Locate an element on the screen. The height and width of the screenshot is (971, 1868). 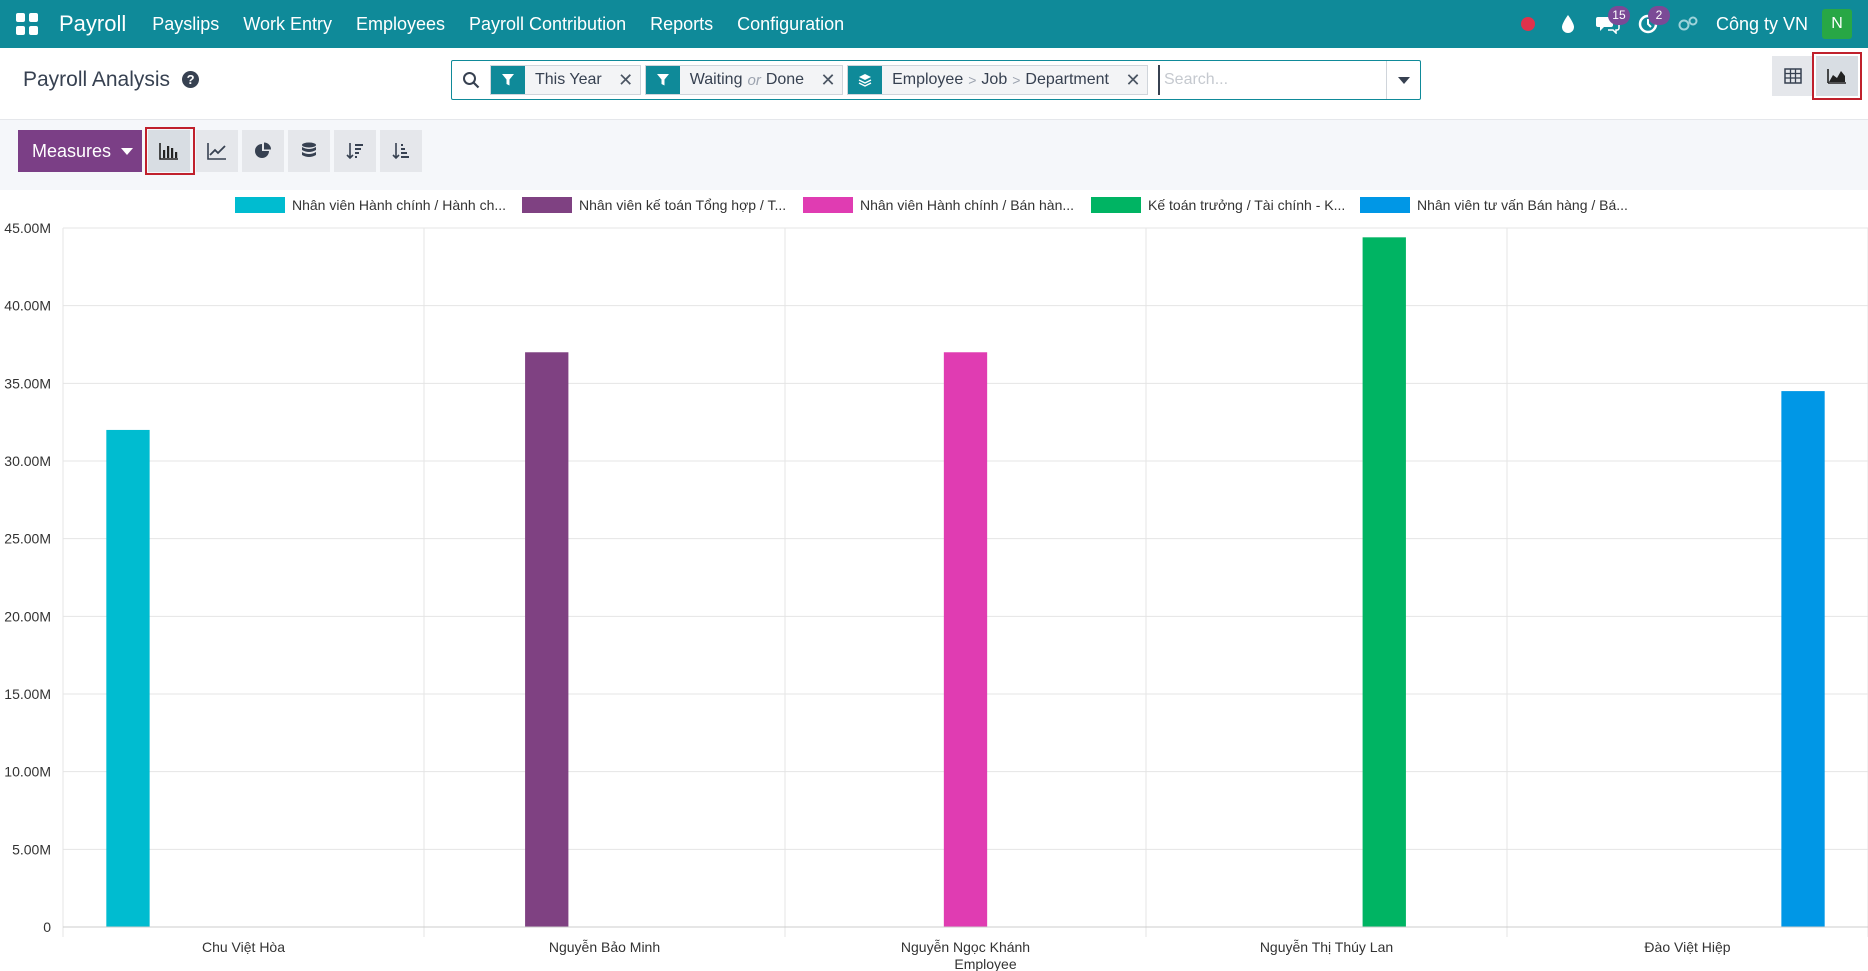
y-tick-label: 20.00M is located at coordinates (27, 616).